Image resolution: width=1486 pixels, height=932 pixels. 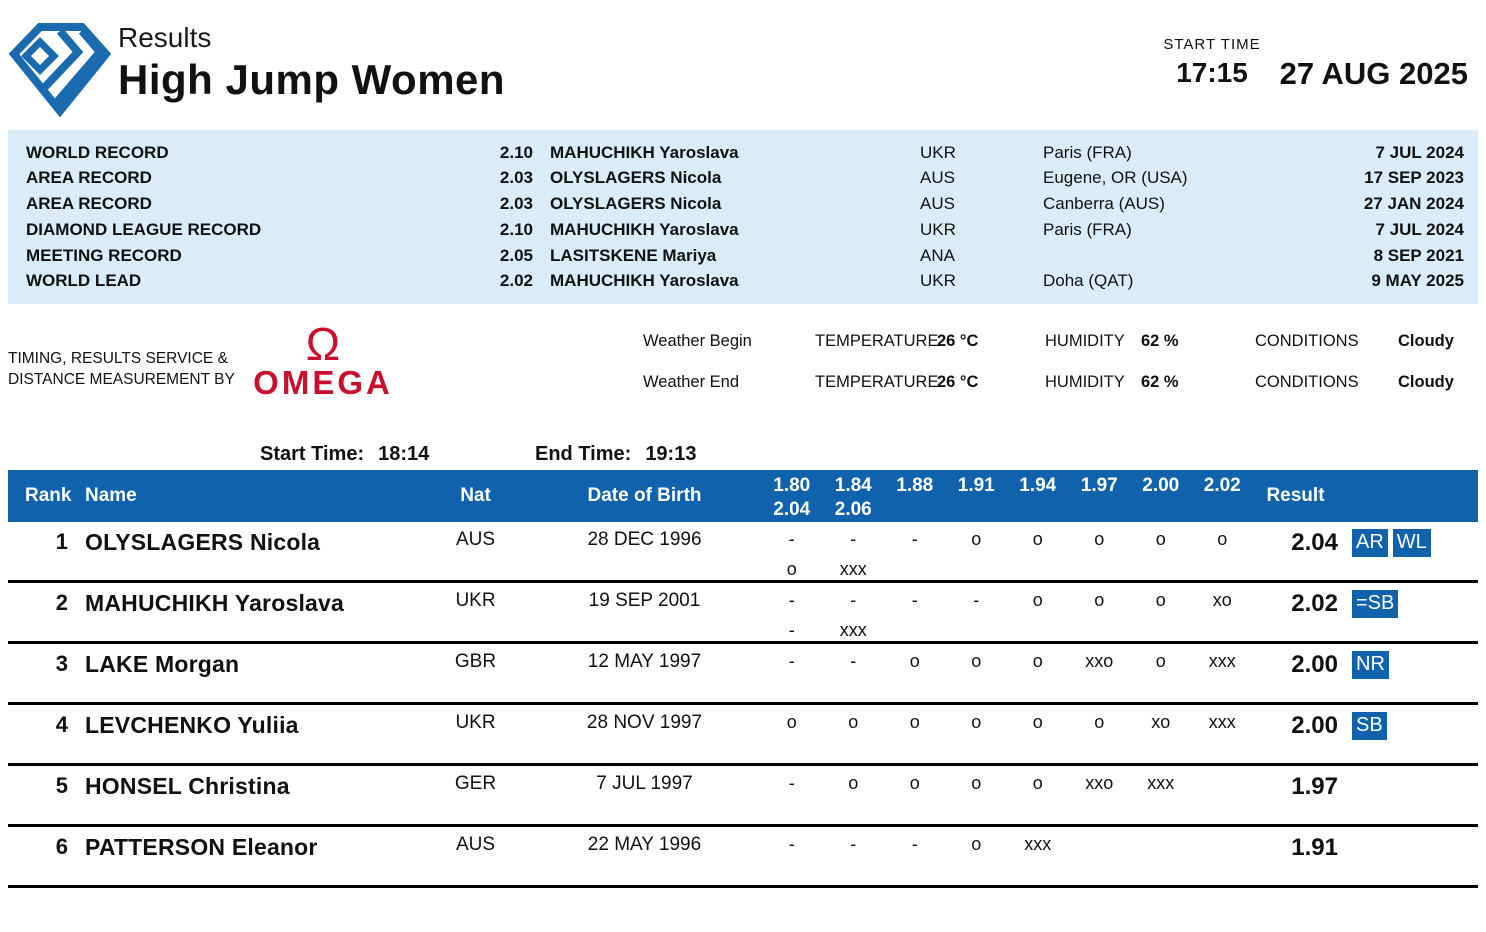 I want to click on athlete-result: 2.00, so click(x=1314, y=725).